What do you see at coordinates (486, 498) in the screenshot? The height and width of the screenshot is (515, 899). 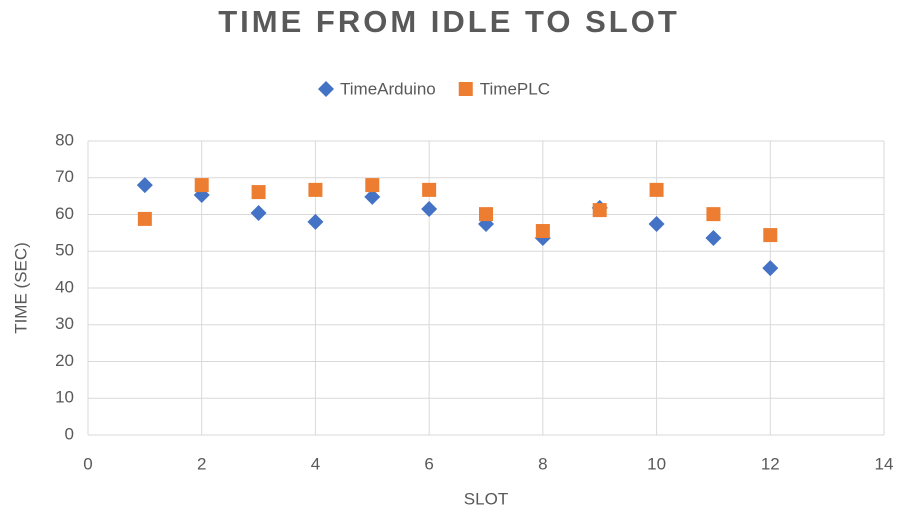 I see `x-axis-label: SLOT` at bounding box center [486, 498].